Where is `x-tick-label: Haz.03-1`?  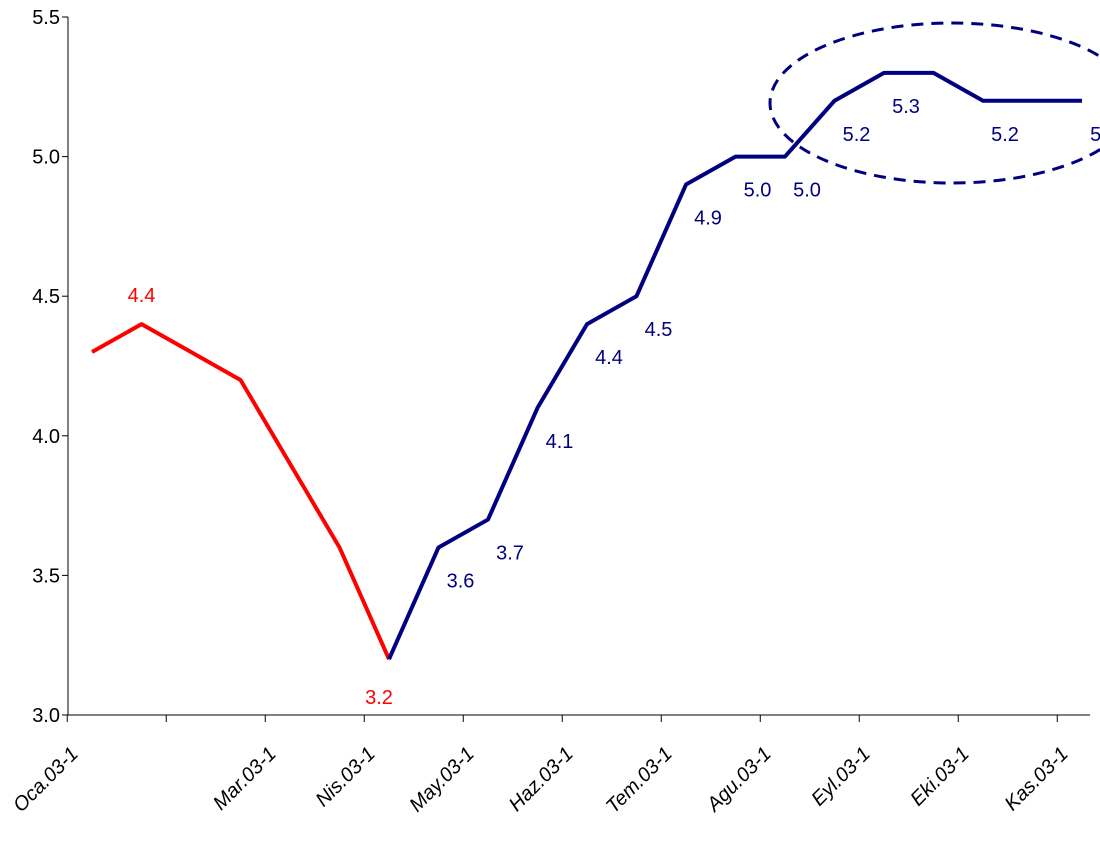
x-tick-label: Haz.03-1 is located at coordinates (541, 779).